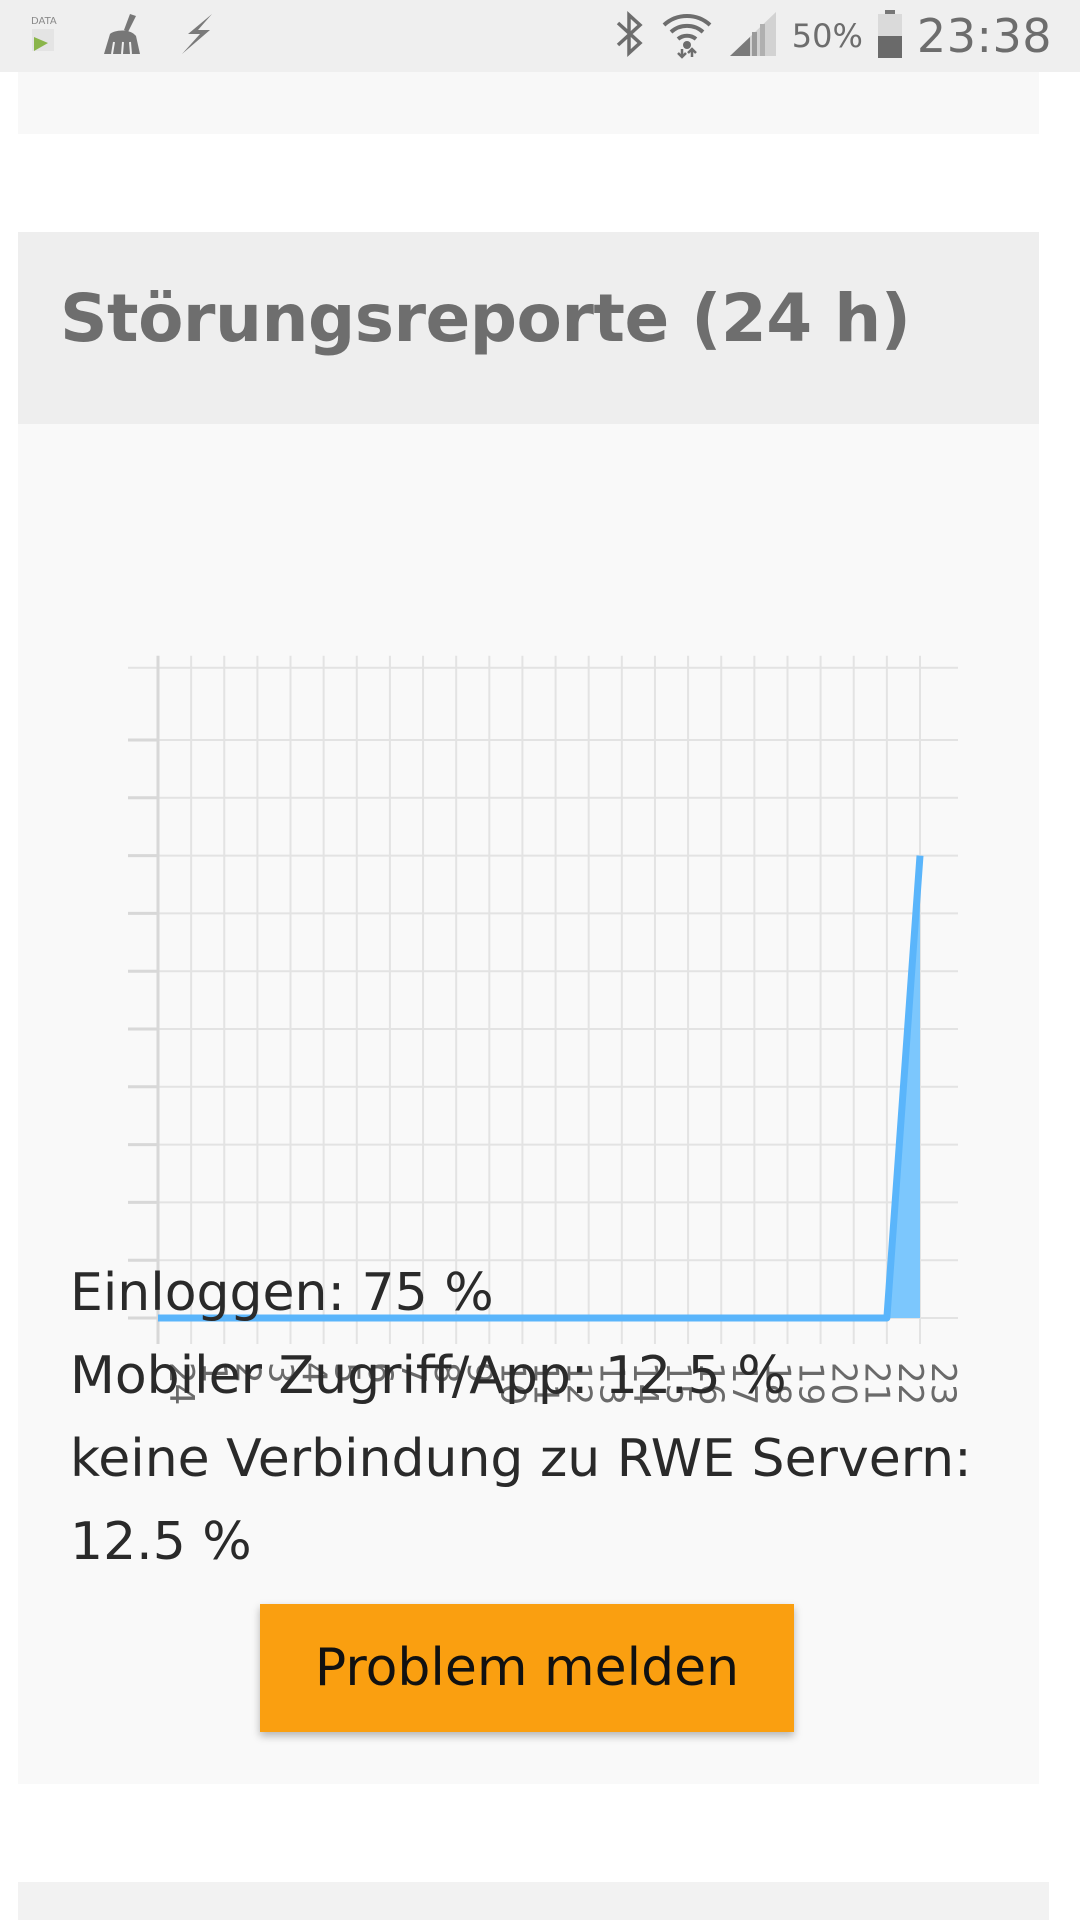  What do you see at coordinates (512, 1383) in the screenshot?
I see `chart-xtick-label: 10` at bounding box center [512, 1383].